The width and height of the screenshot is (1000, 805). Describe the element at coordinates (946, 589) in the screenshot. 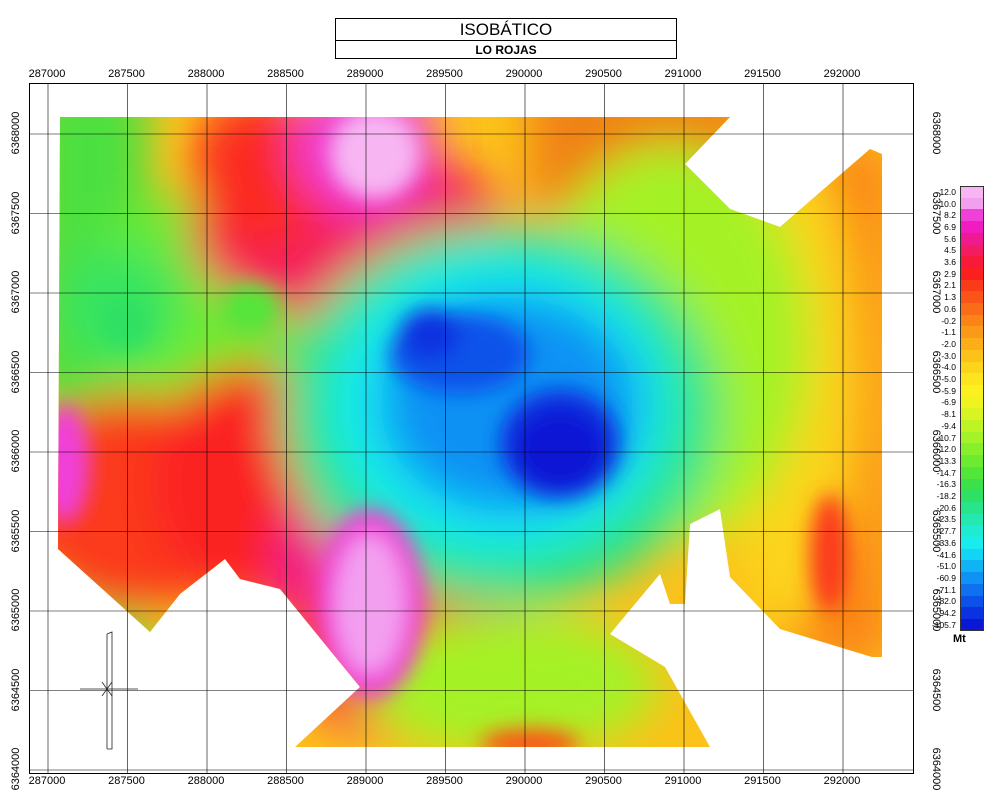

I see `legend-label: -71.1` at that location.